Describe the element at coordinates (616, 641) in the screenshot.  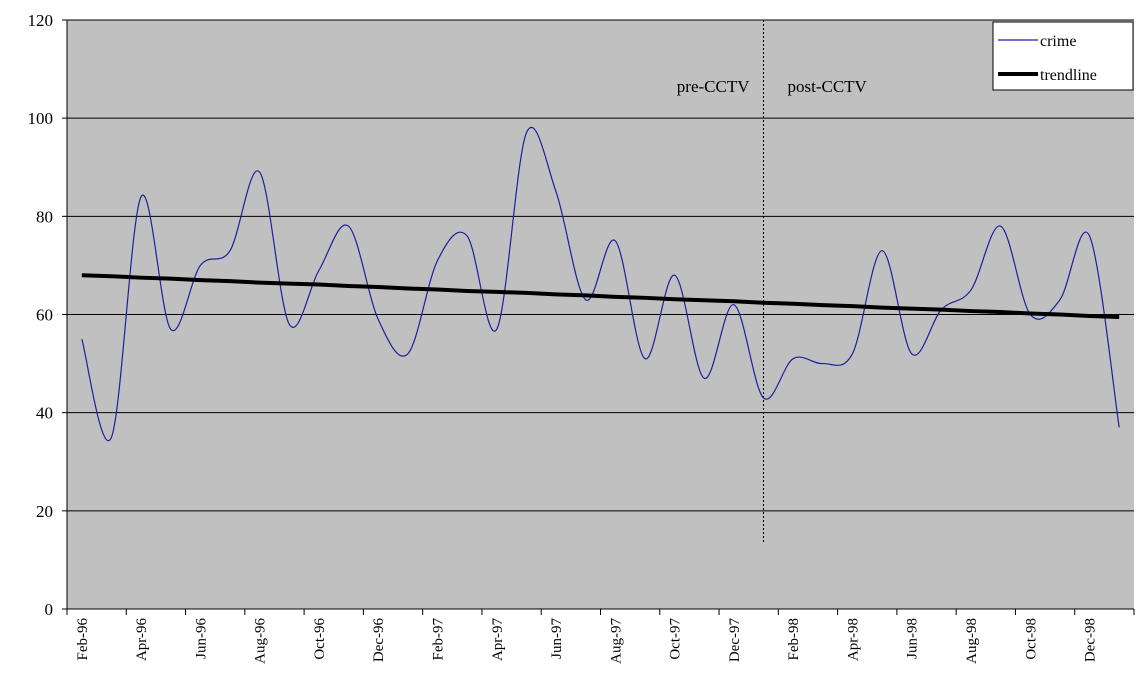
I see `x-tick-label: Aug-97` at that location.